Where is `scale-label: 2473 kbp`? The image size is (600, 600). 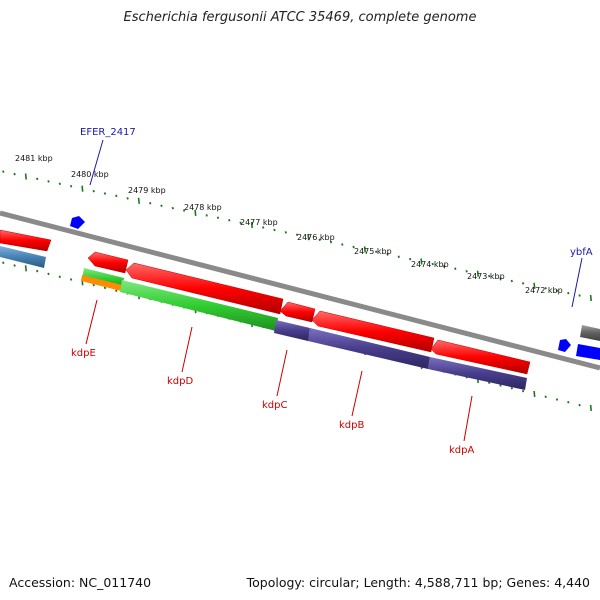
scale-label: 2473 kbp is located at coordinates (486, 276).